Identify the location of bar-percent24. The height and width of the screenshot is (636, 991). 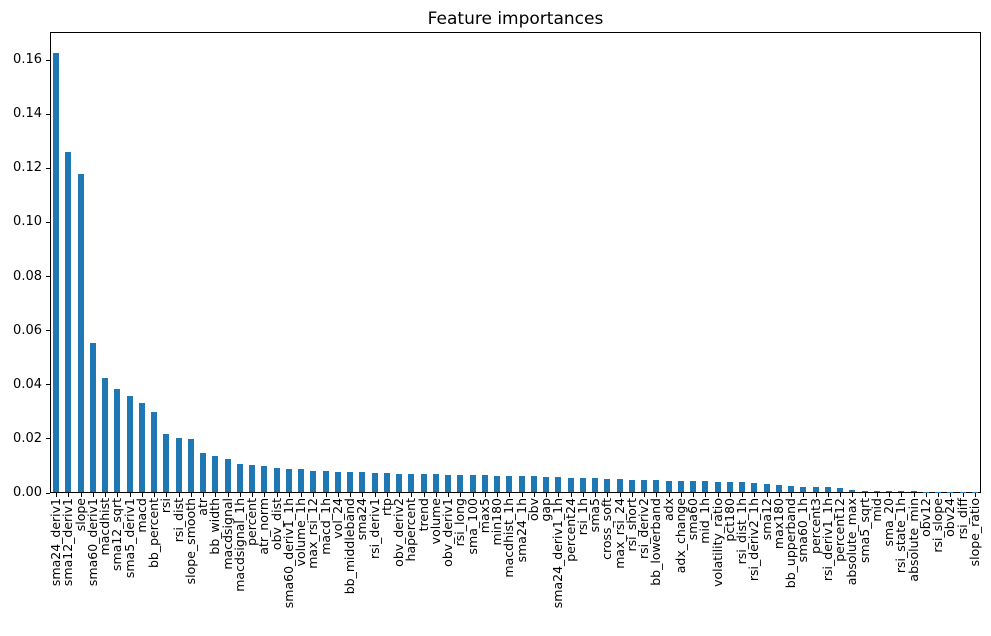
(570, 484).